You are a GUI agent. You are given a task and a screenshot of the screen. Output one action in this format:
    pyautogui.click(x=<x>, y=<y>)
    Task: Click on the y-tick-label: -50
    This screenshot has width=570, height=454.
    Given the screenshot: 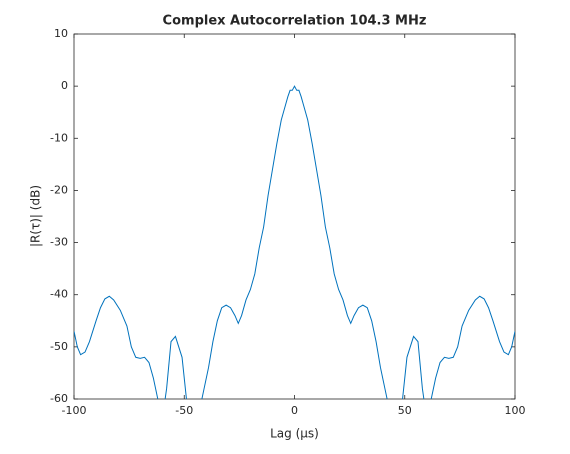 What is the action you would take?
    pyautogui.click(x=59, y=346)
    